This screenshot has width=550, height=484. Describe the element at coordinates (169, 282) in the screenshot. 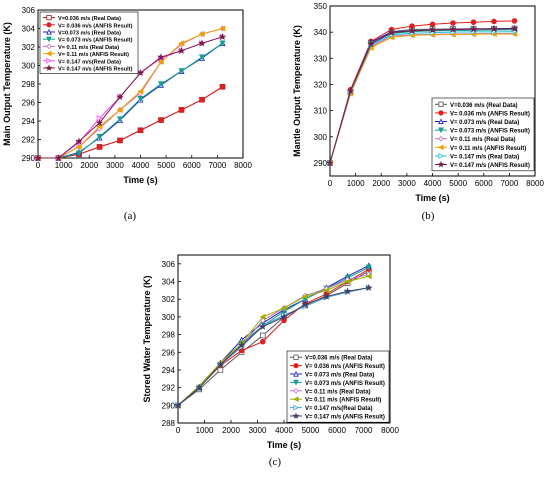

I see `y-tick-label: 304` at that location.